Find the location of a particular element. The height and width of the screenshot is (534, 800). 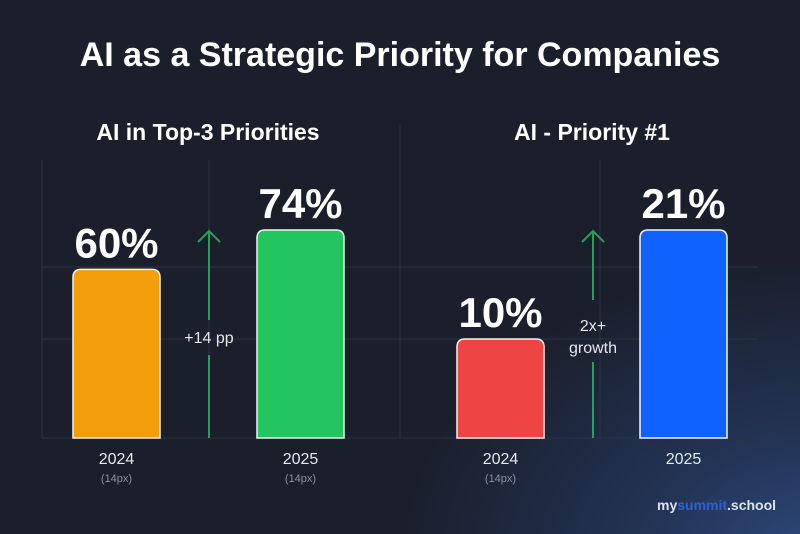

chart-title-priority1: AI - Priority #1 is located at coordinates (592, 132).